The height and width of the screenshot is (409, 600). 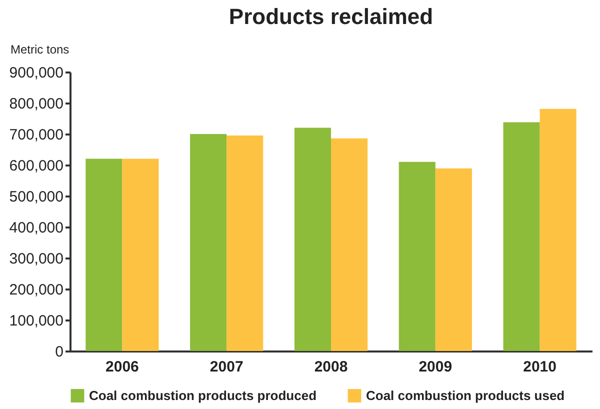 What do you see at coordinates (36, 166) in the screenshot?
I see `y-tick-label: 600,000` at bounding box center [36, 166].